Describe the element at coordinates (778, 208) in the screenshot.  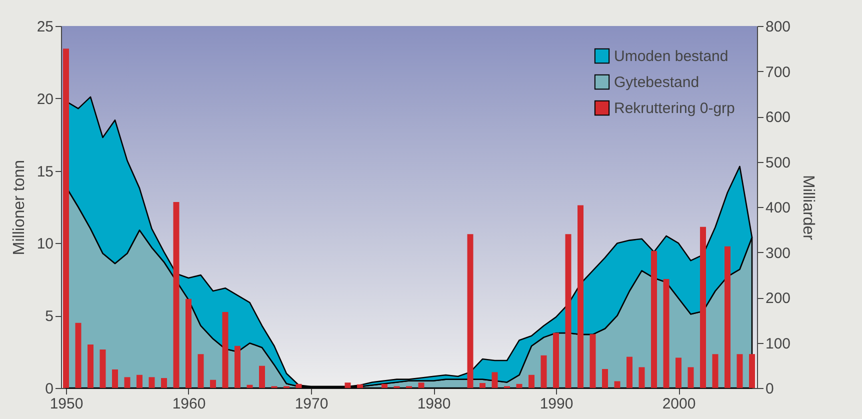
I see `y2-tick-label: 400` at that location.